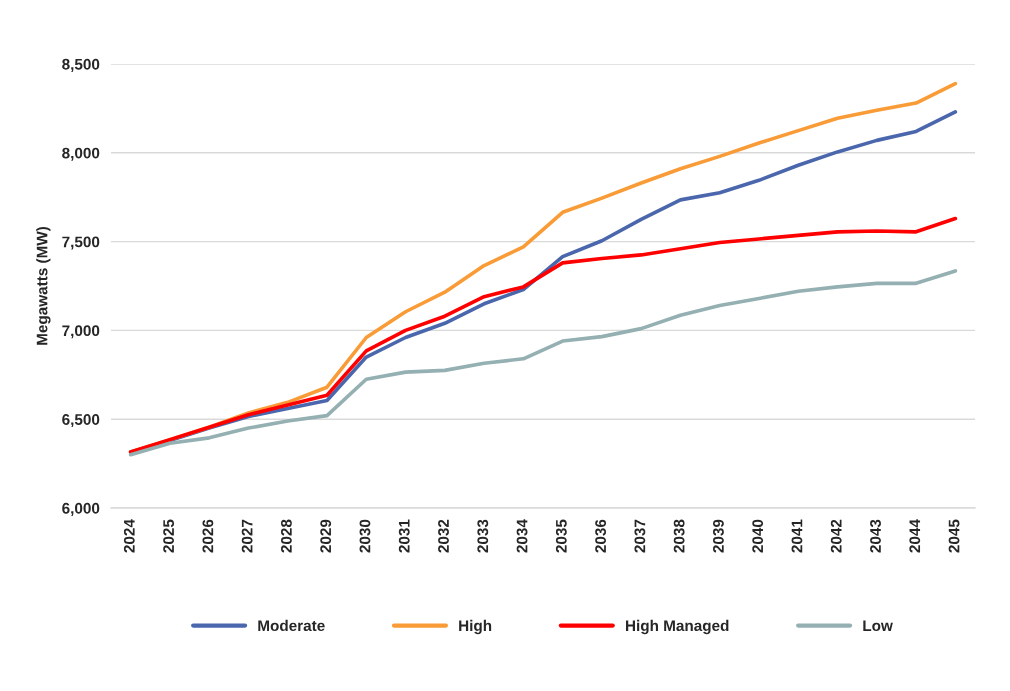  Describe the element at coordinates (878, 626) in the screenshot. I see `legend-label: Low` at that location.